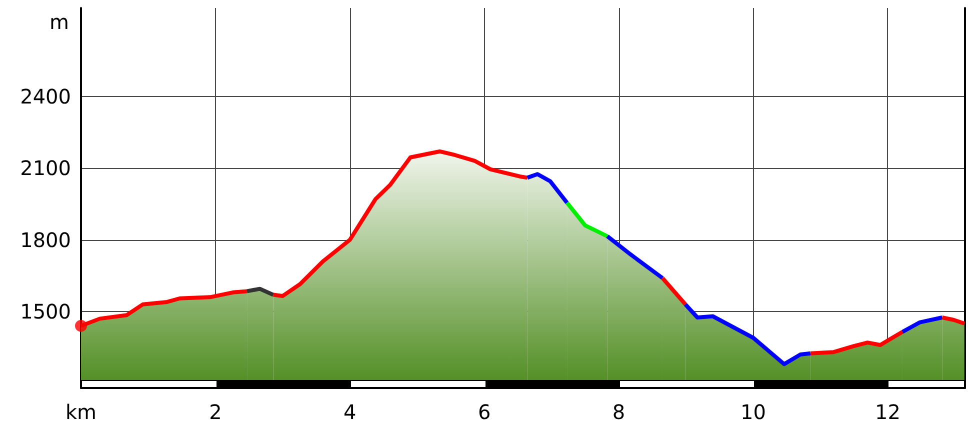  What do you see at coordinates (887, 412) in the screenshot?
I see `x-tick-label: 12` at bounding box center [887, 412].